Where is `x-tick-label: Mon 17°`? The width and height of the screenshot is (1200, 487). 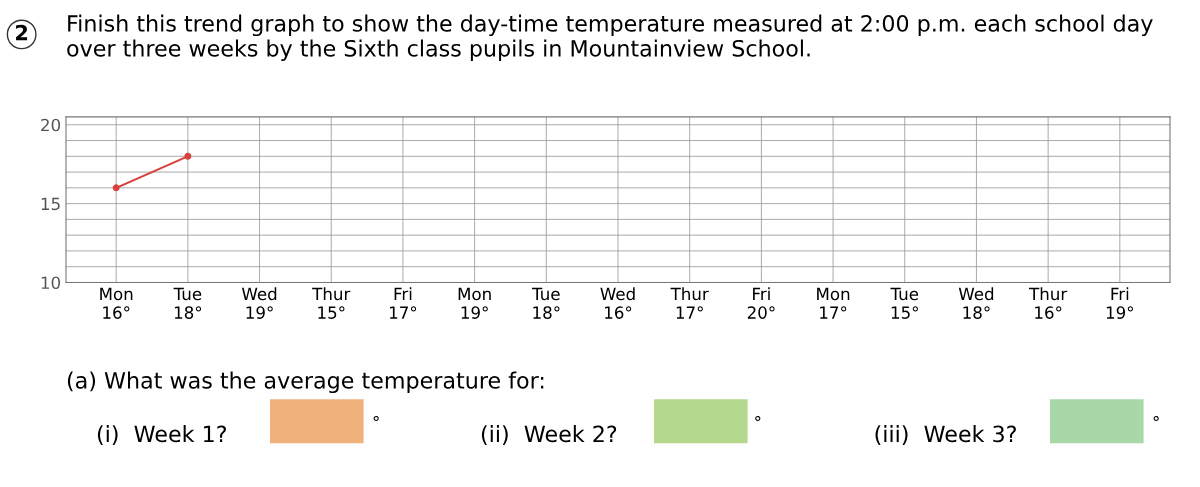
x-tick-label: Mon 17° is located at coordinates (833, 303).